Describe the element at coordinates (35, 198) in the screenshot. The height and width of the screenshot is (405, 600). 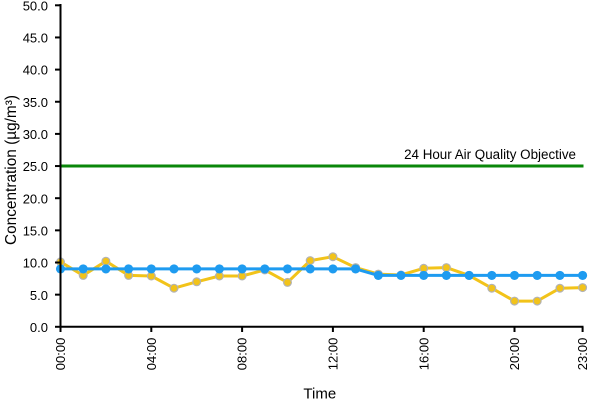
I see `svg-text: 20.0` at that location.